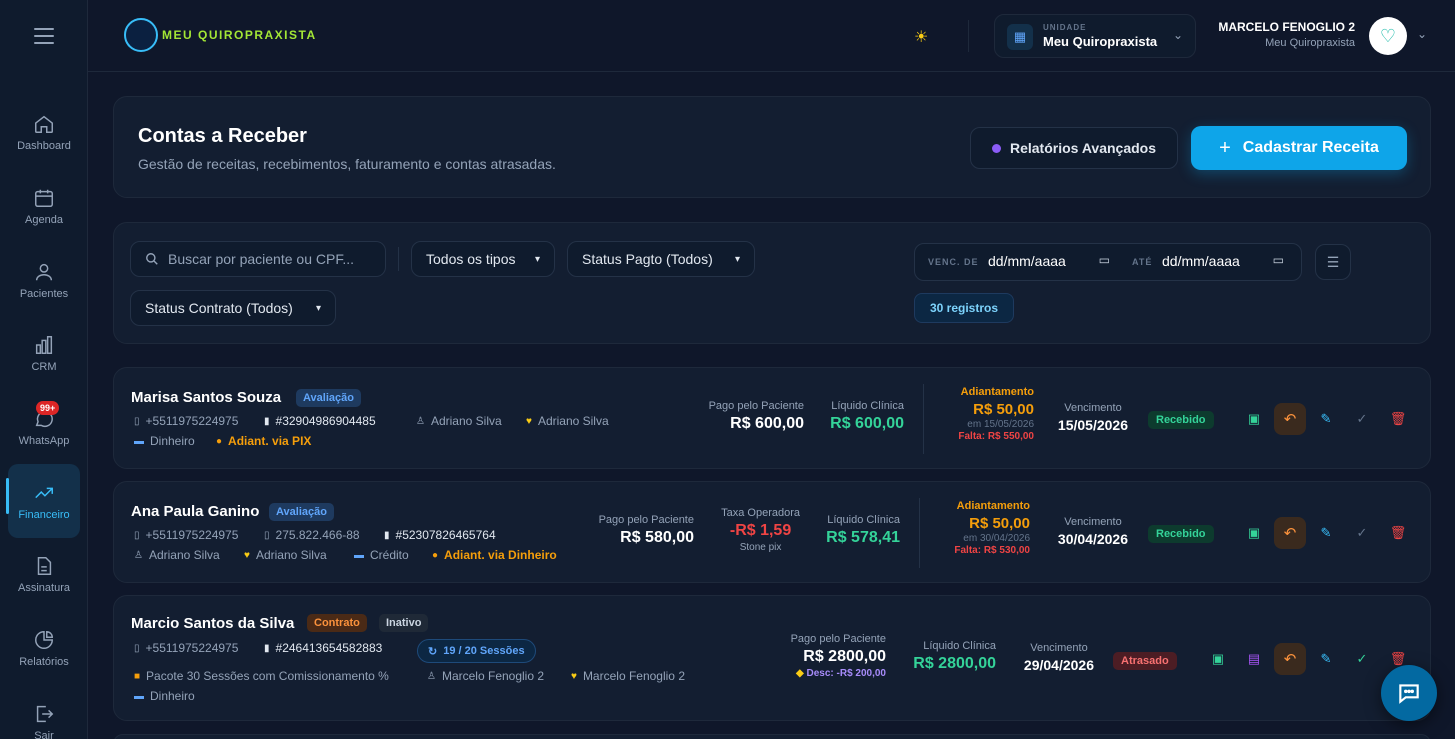  I want to click on professional: ♙ Marcelo Fenoglio 2, so click(485, 676).